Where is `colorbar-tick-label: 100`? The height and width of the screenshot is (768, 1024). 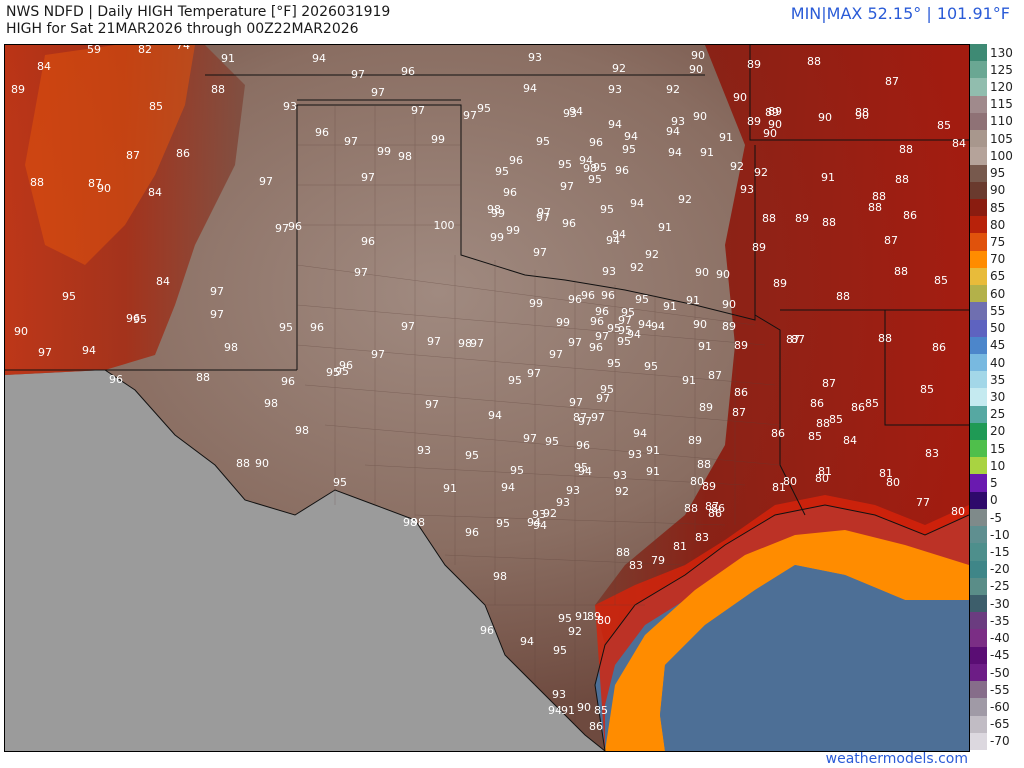
colorbar-tick-label: 100 is located at coordinates (1001, 155).